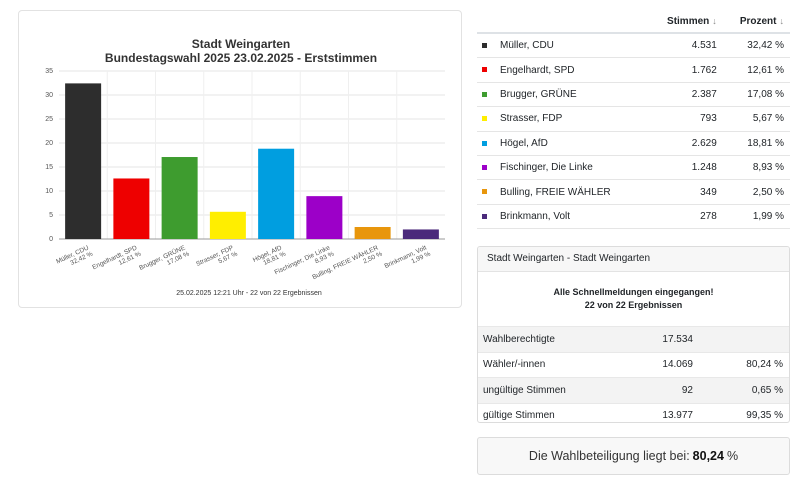  I want to click on stats-row-wahlberechtigte: Wahlberechtigte 17.534, so click(633, 339).